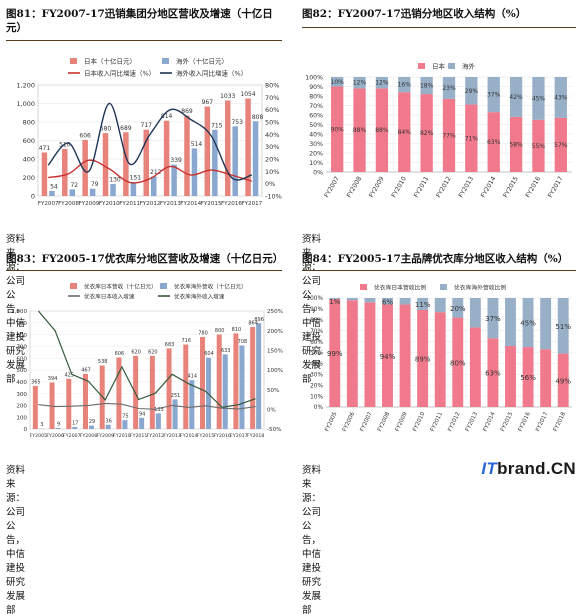 Image resolution: width=580 pixels, height=616 pixels. I want to click on bar-overseas, so click(255, 158).